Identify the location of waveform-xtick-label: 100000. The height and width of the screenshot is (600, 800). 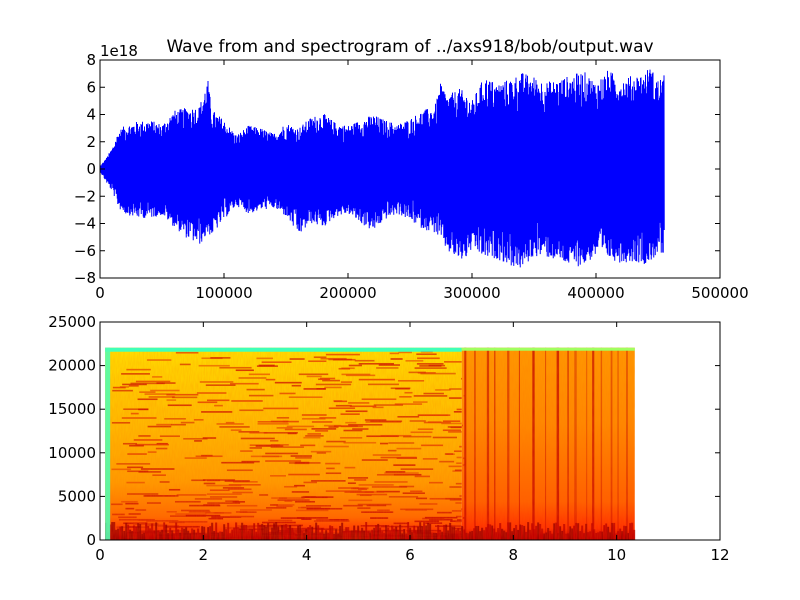
(223, 293).